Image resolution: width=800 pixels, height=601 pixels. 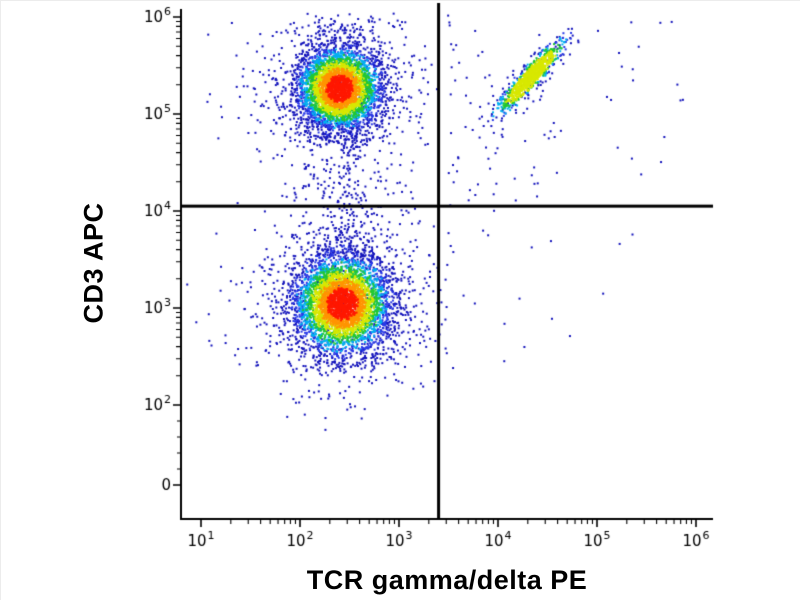 What do you see at coordinates (447, 580) in the screenshot?
I see `x-axis-label: TCR gamma/delta PE` at bounding box center [447, 580].